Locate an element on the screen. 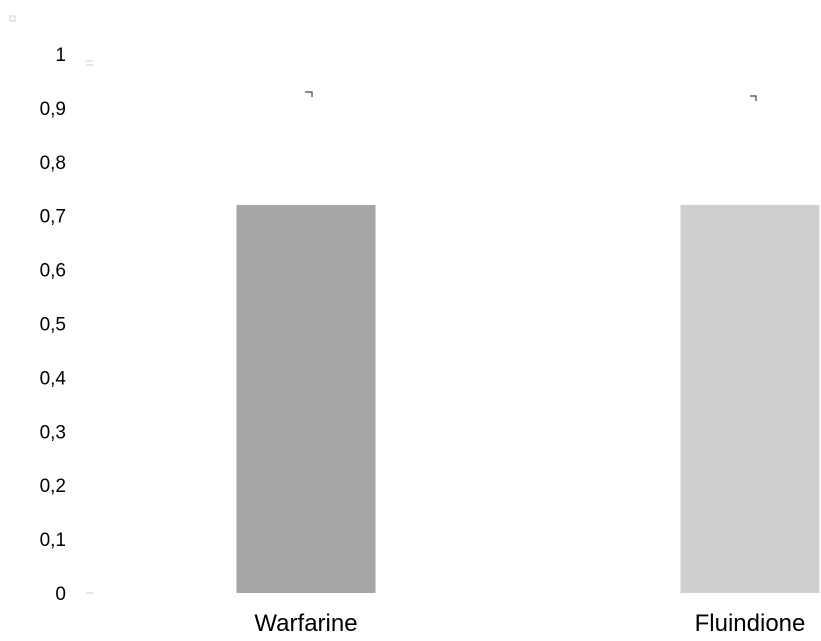  y-tick-label: 0,1 is located at coordinates (53, 540).